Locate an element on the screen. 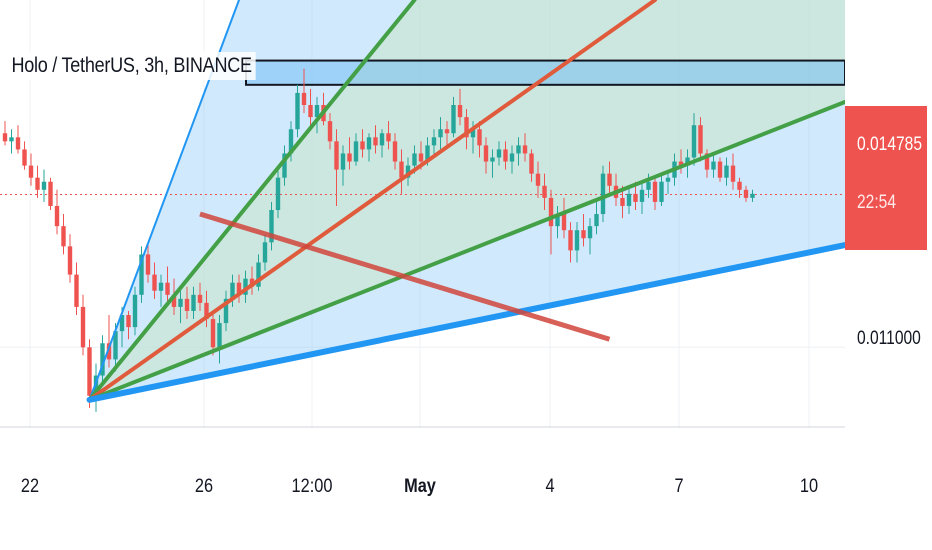 This screenshot has width=932, height=550. last-price-badge: 0.014785 22:54 is located at coordinates (886, 178).